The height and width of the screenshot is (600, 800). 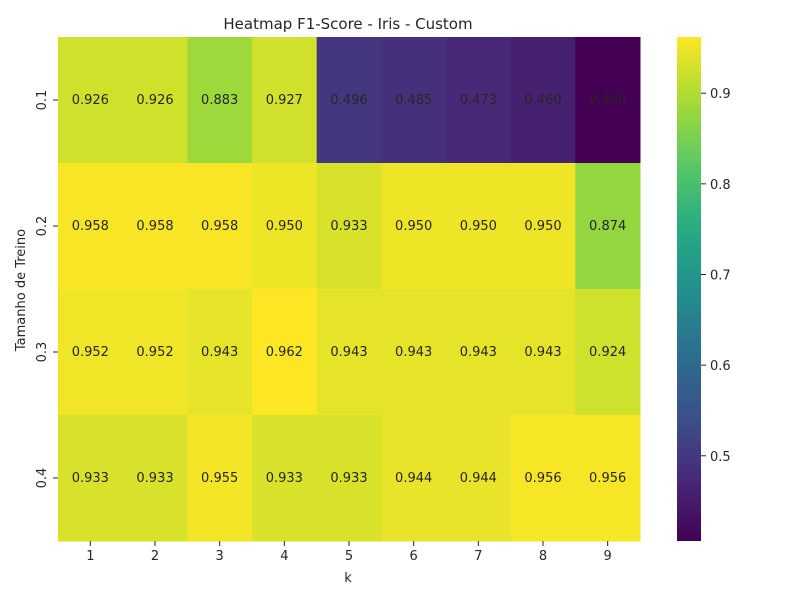 I want to click on y-axis-label: Tamanho de Treino, so click(x=21, y=290).